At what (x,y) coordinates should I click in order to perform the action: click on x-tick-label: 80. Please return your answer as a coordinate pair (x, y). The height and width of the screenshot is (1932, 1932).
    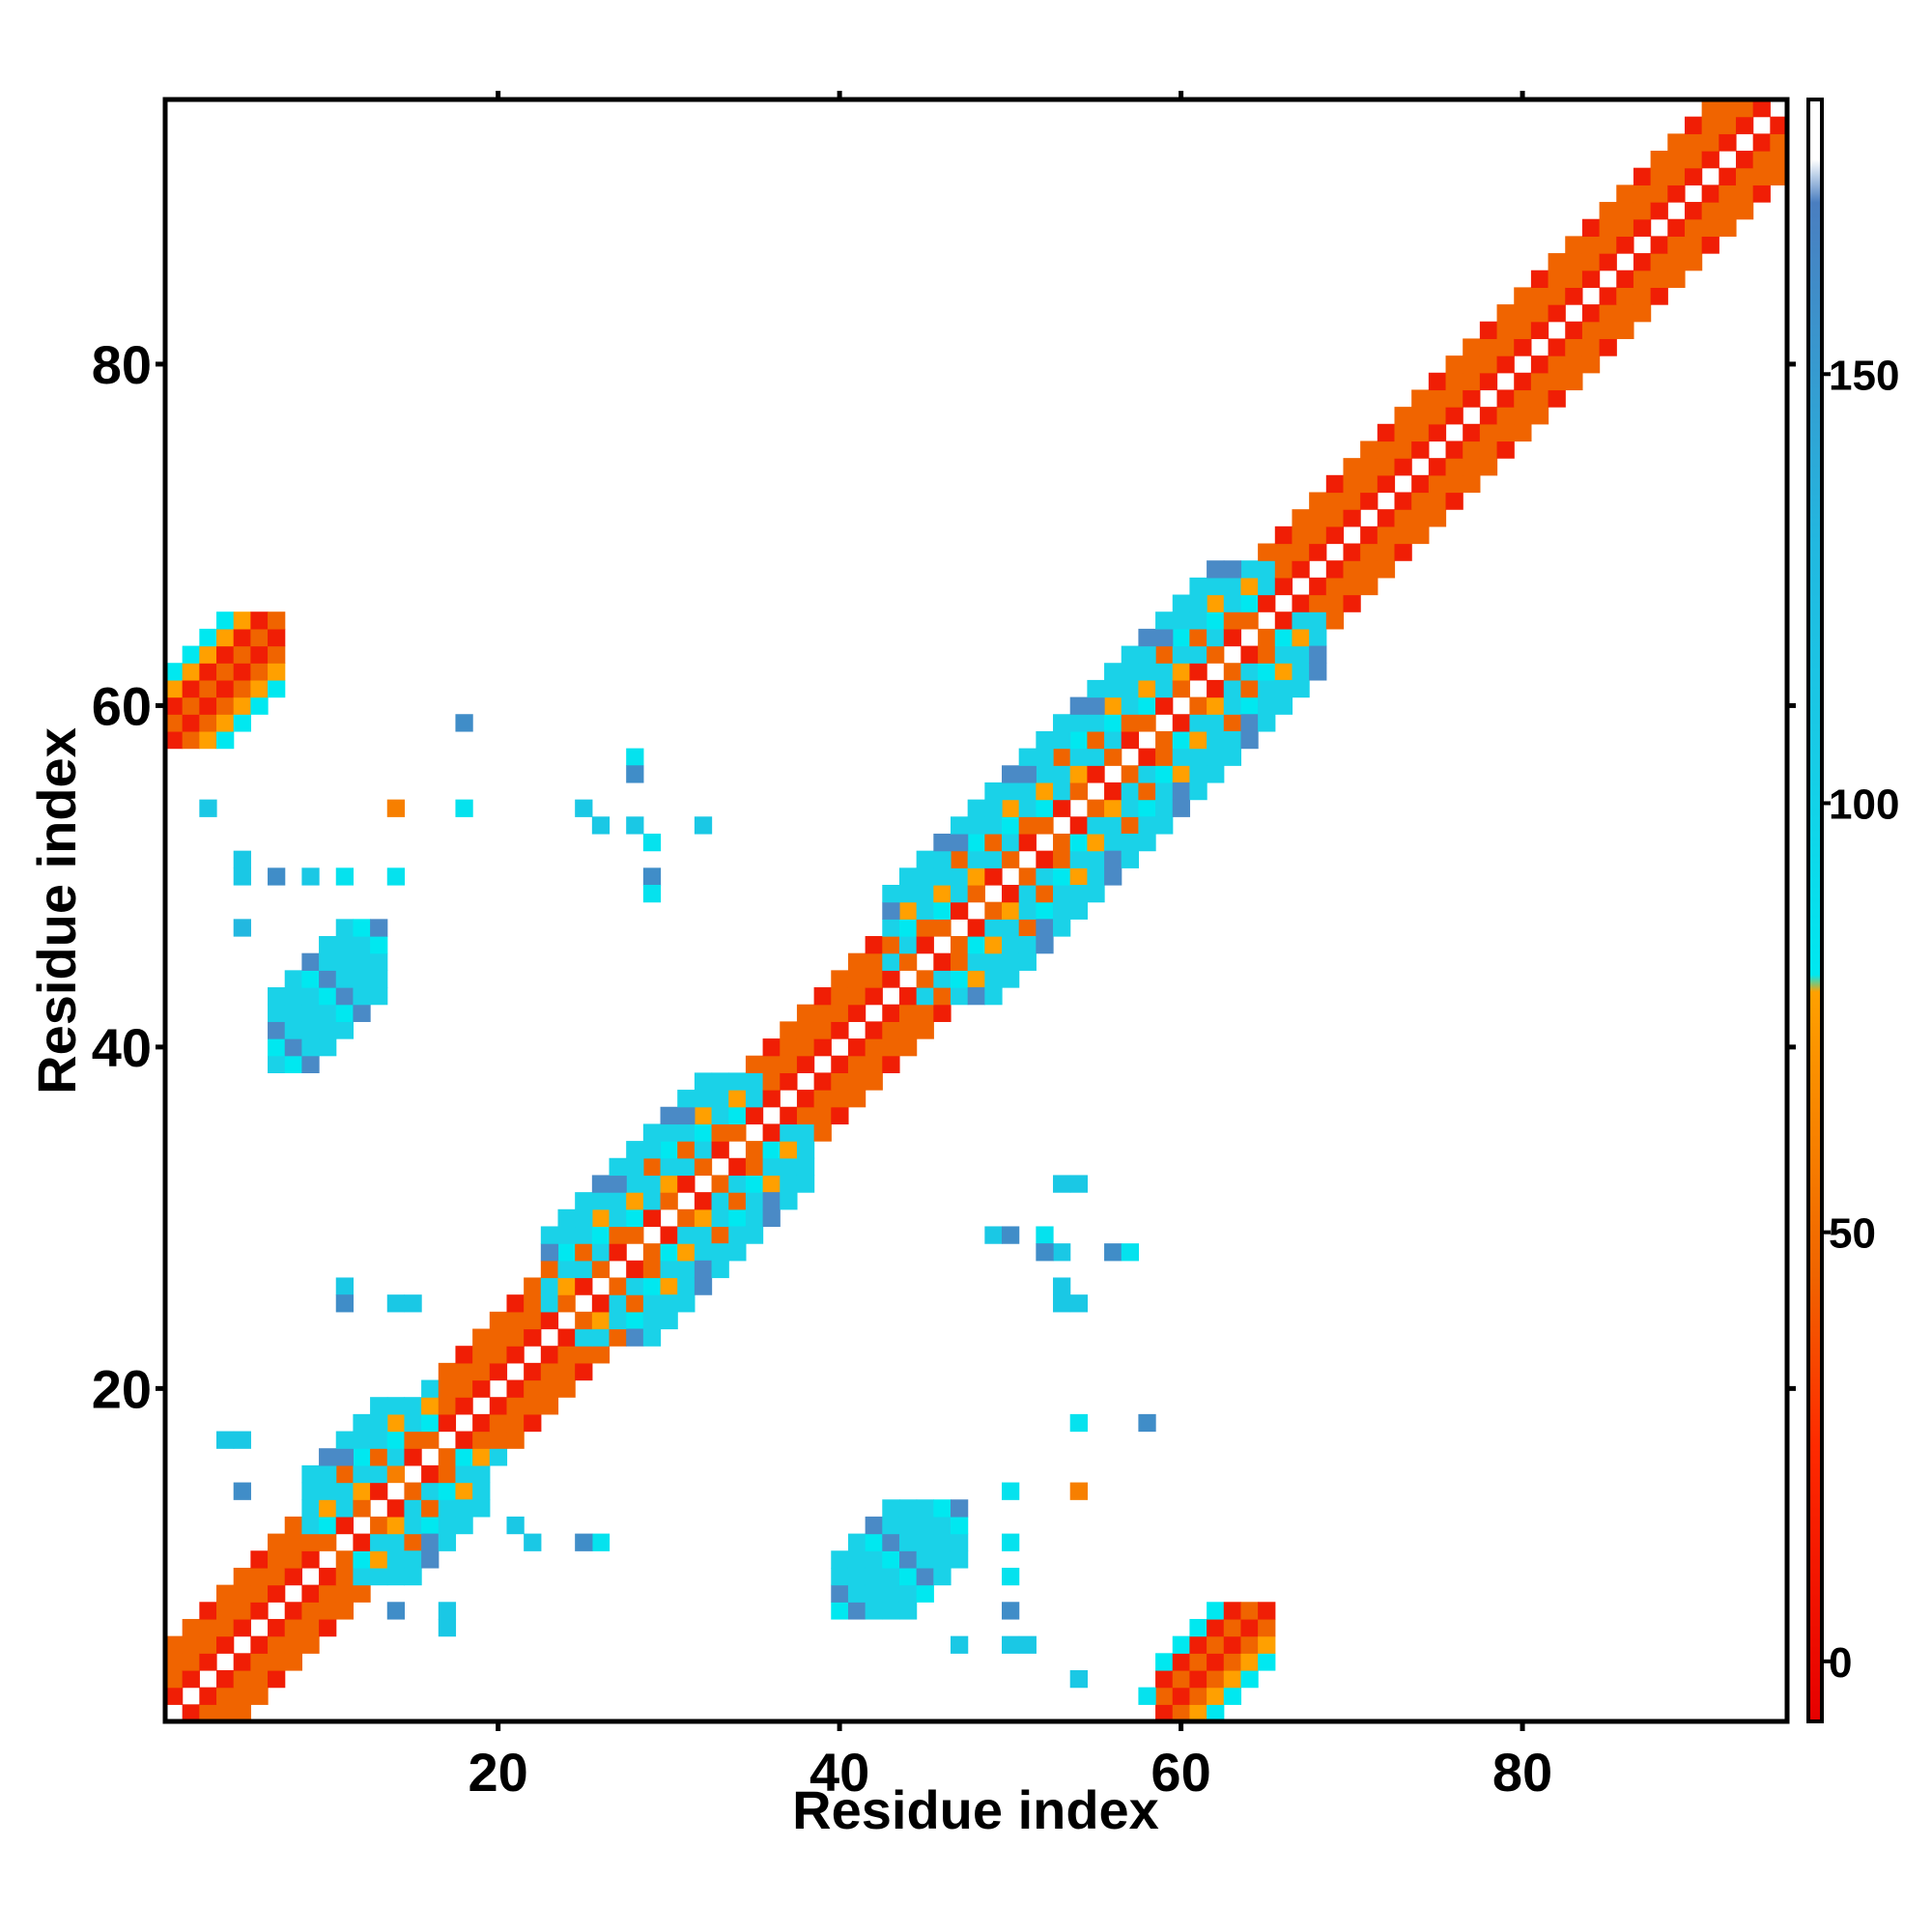
    Looking at the image, I should click on (1522, 1772).